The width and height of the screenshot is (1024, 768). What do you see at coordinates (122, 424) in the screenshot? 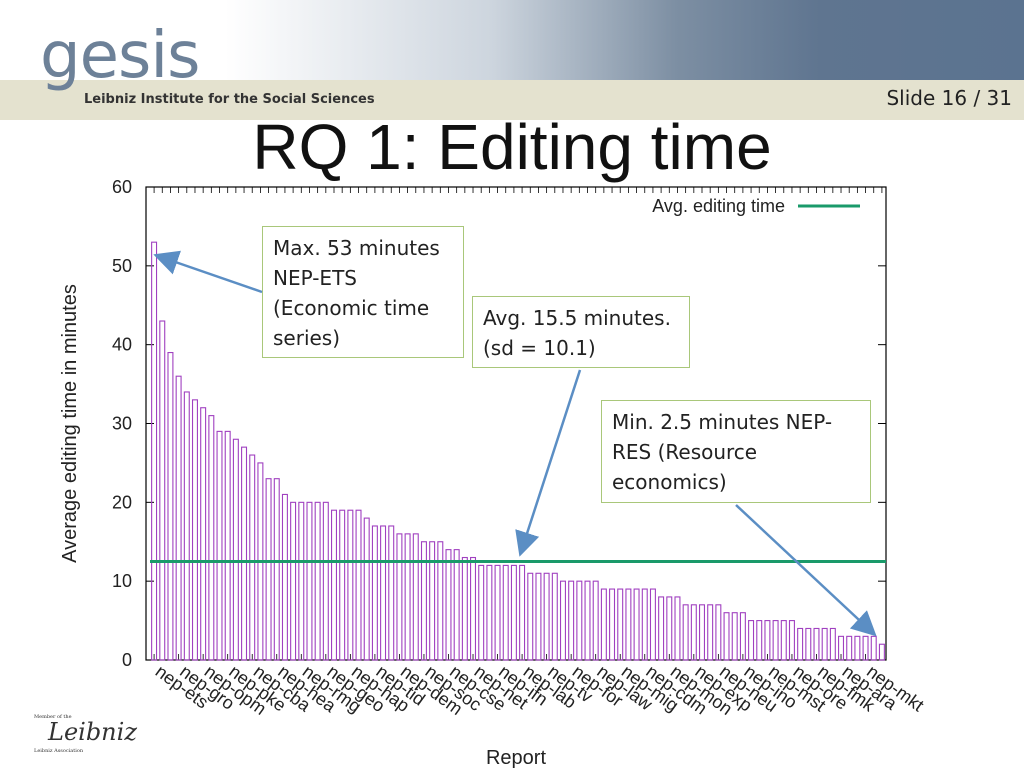
I see `y-tick-label: 30` at bounding box center [122, 424].